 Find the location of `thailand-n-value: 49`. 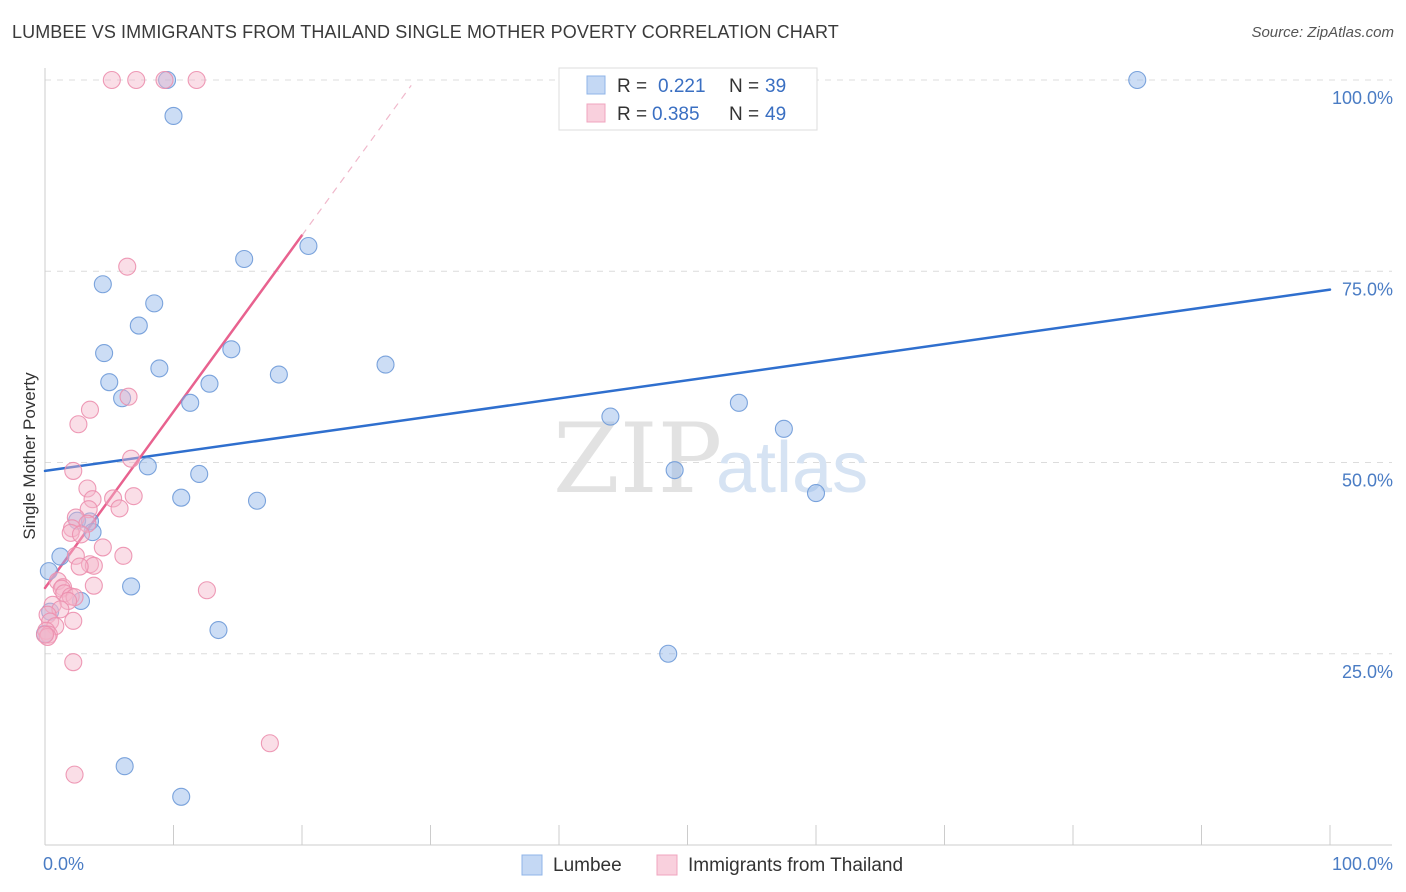

thailand-n-value: 49 is located at coordinates (775, 114).